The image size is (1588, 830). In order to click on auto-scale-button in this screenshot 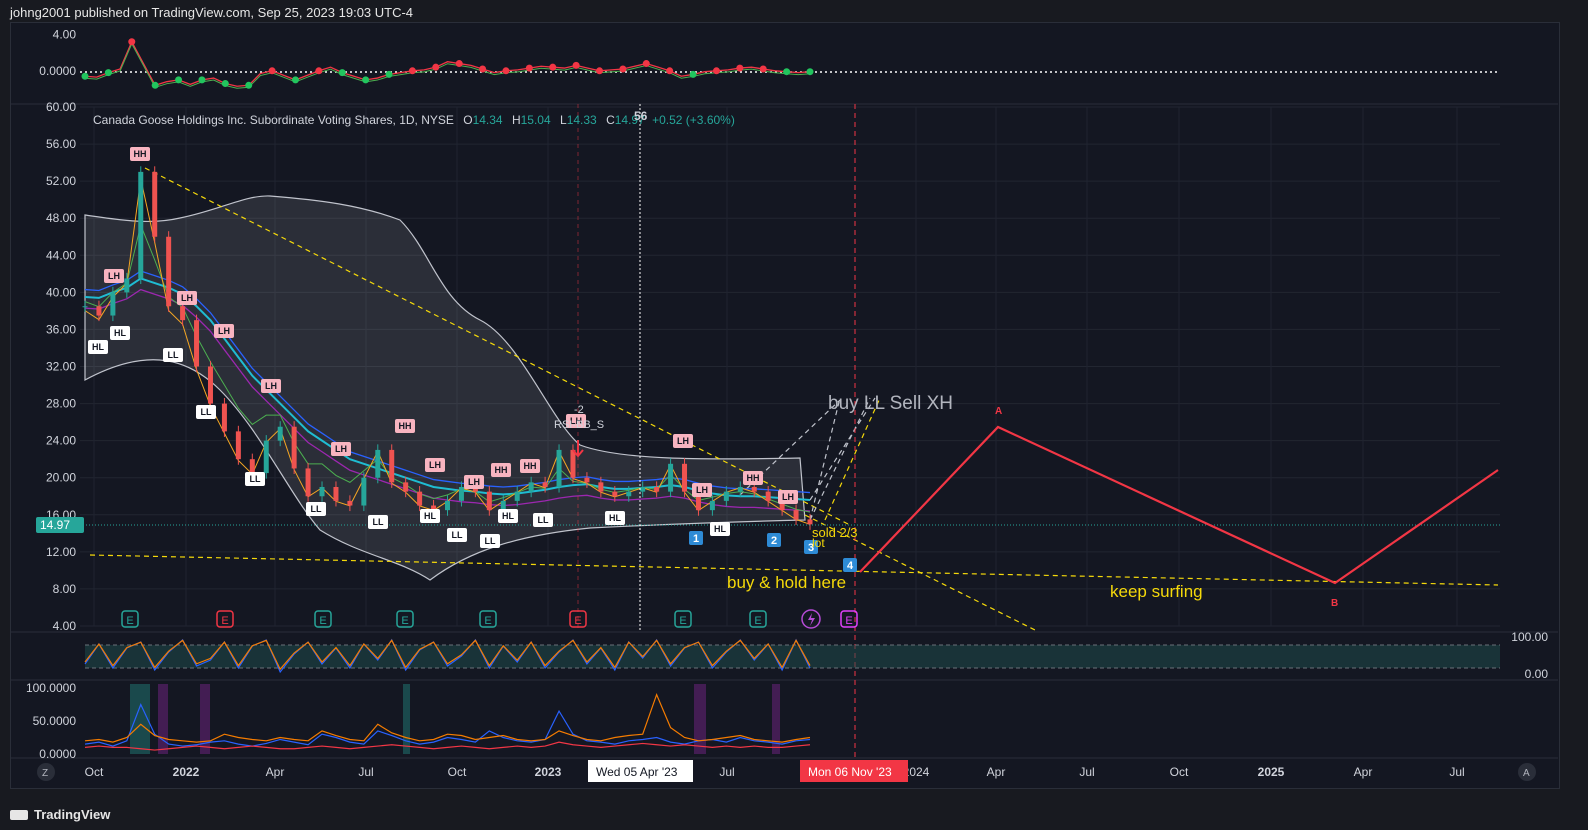, I will do `click(1527, 772)`.